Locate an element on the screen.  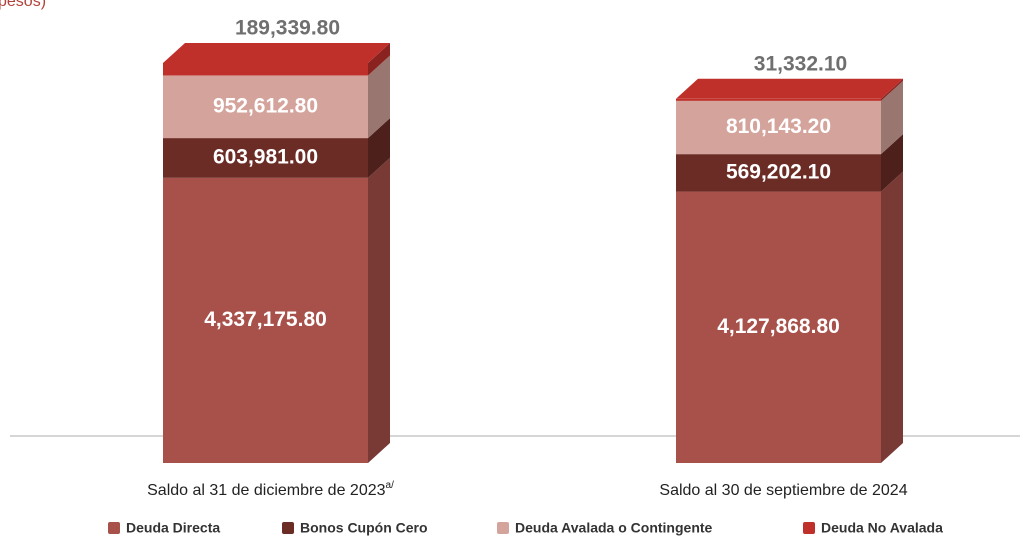
subtitle: pesos) is located at coordinates (23, 5).